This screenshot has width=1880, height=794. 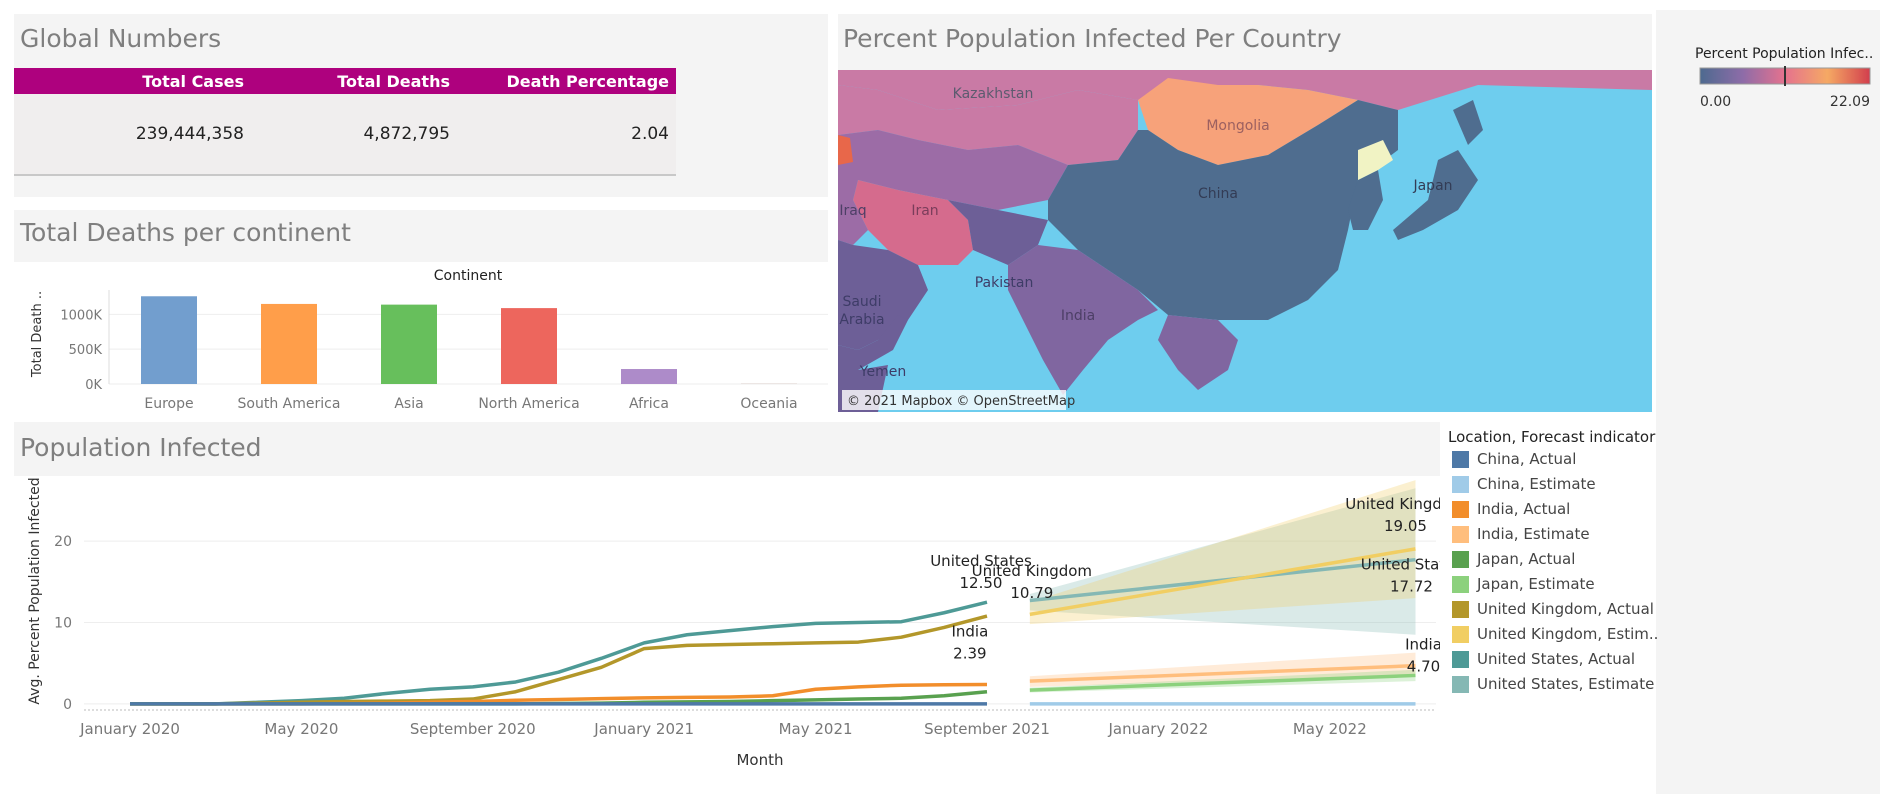 What do you see at coordinates (643, 729) in the screenshot?
I see `infected-xtick-label: January 2021` at bounding box center [643, 729].